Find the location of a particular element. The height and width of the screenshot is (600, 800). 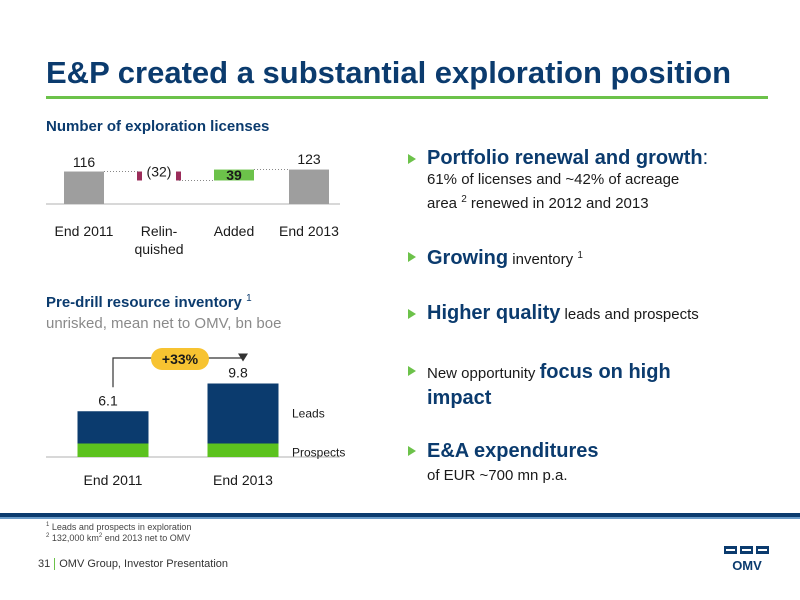

inventory-chart-subtitle: unrisked, mean net to OMV, bn boe is located at coordinates (164, 323).